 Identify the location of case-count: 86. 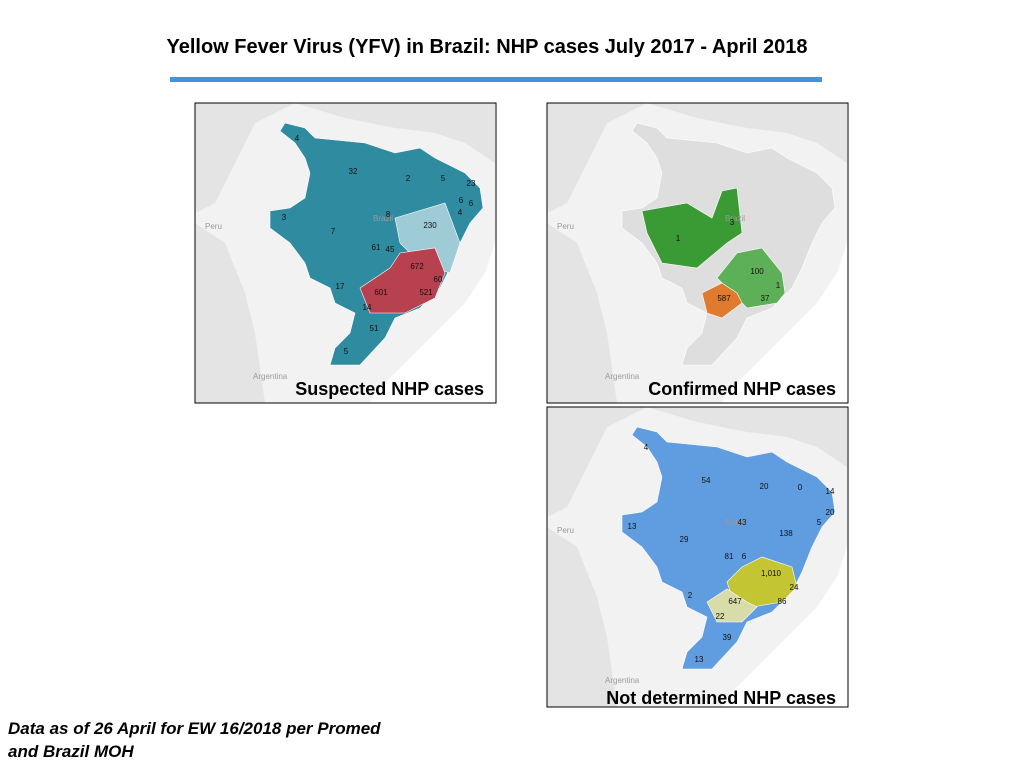
(782, 601).